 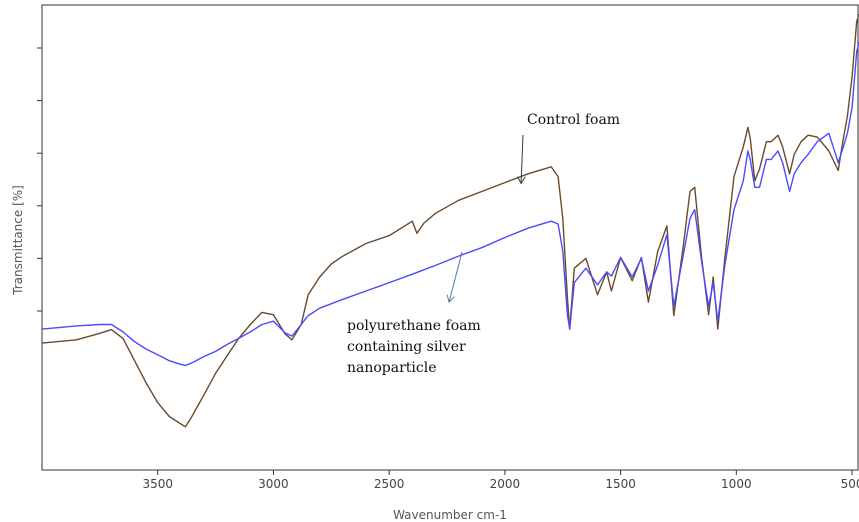 I want to click on x-tick-label: 3500, so click(x=157, y=484).